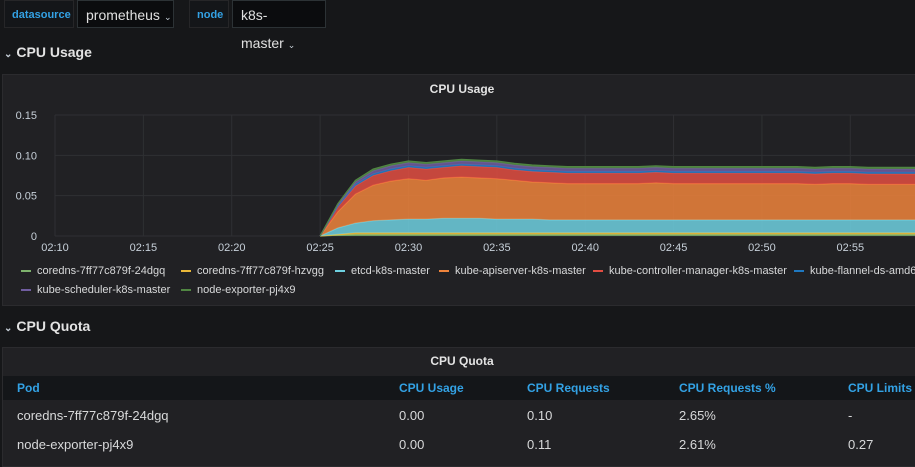 This screenshot has height=467, width=915. I want to click on legend-label: kube-scheduler-k8s-master, so click(104, 290).